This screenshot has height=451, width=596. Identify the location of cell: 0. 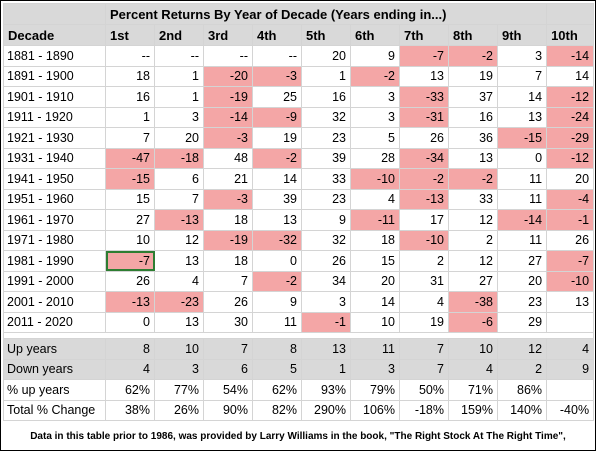
(522, 158).